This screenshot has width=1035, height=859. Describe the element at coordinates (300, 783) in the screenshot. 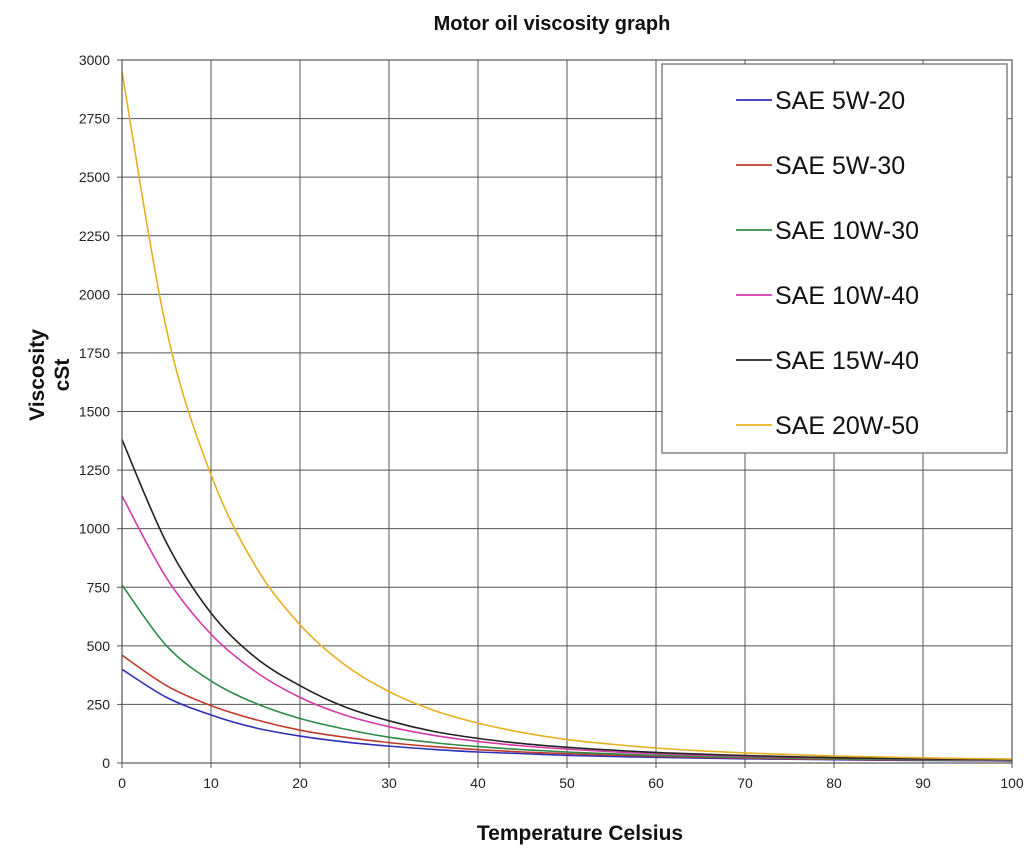

I see `x-tick-label: 20` at that location.